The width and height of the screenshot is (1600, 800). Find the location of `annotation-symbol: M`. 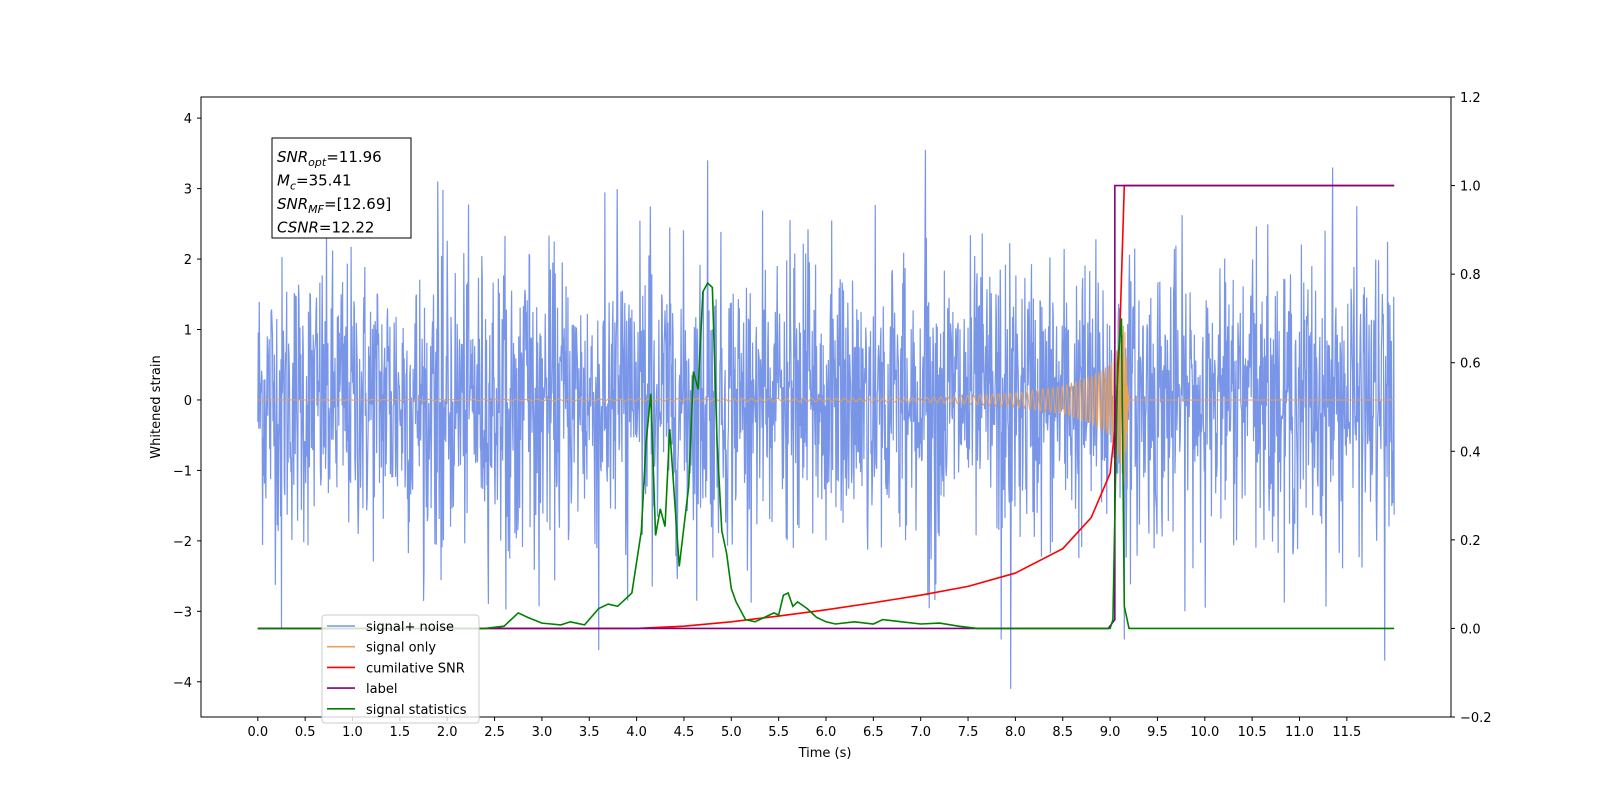

annotation-symbol: M is located at coordinates (283, 181).